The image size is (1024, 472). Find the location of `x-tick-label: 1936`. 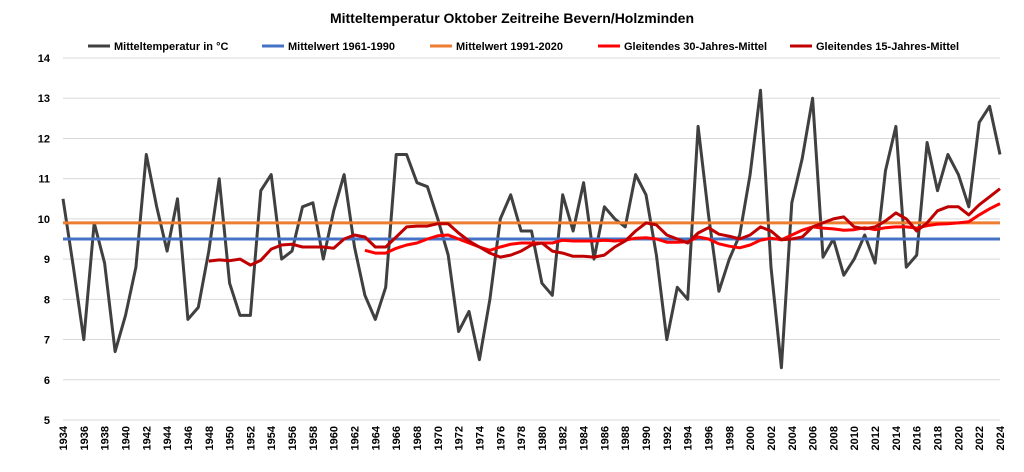

x-tick-label: 1936 is located at coordinates (85, 438).